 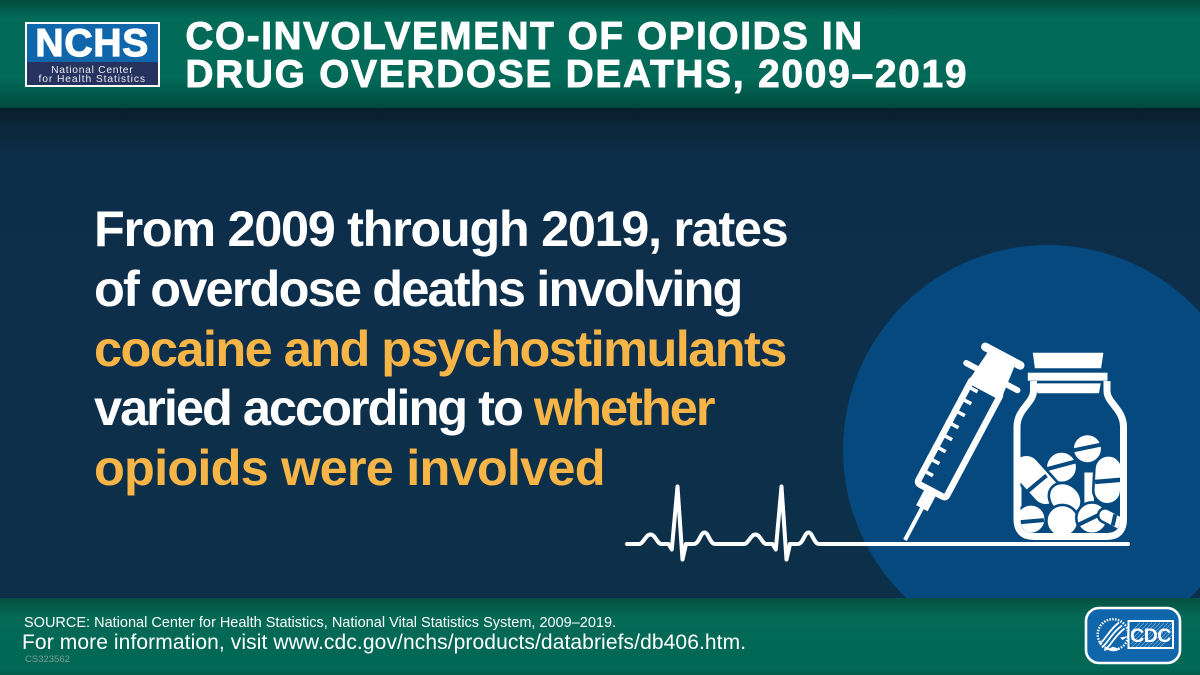 I want to click on svg-text: CDC, so click(x=1150, y=636).